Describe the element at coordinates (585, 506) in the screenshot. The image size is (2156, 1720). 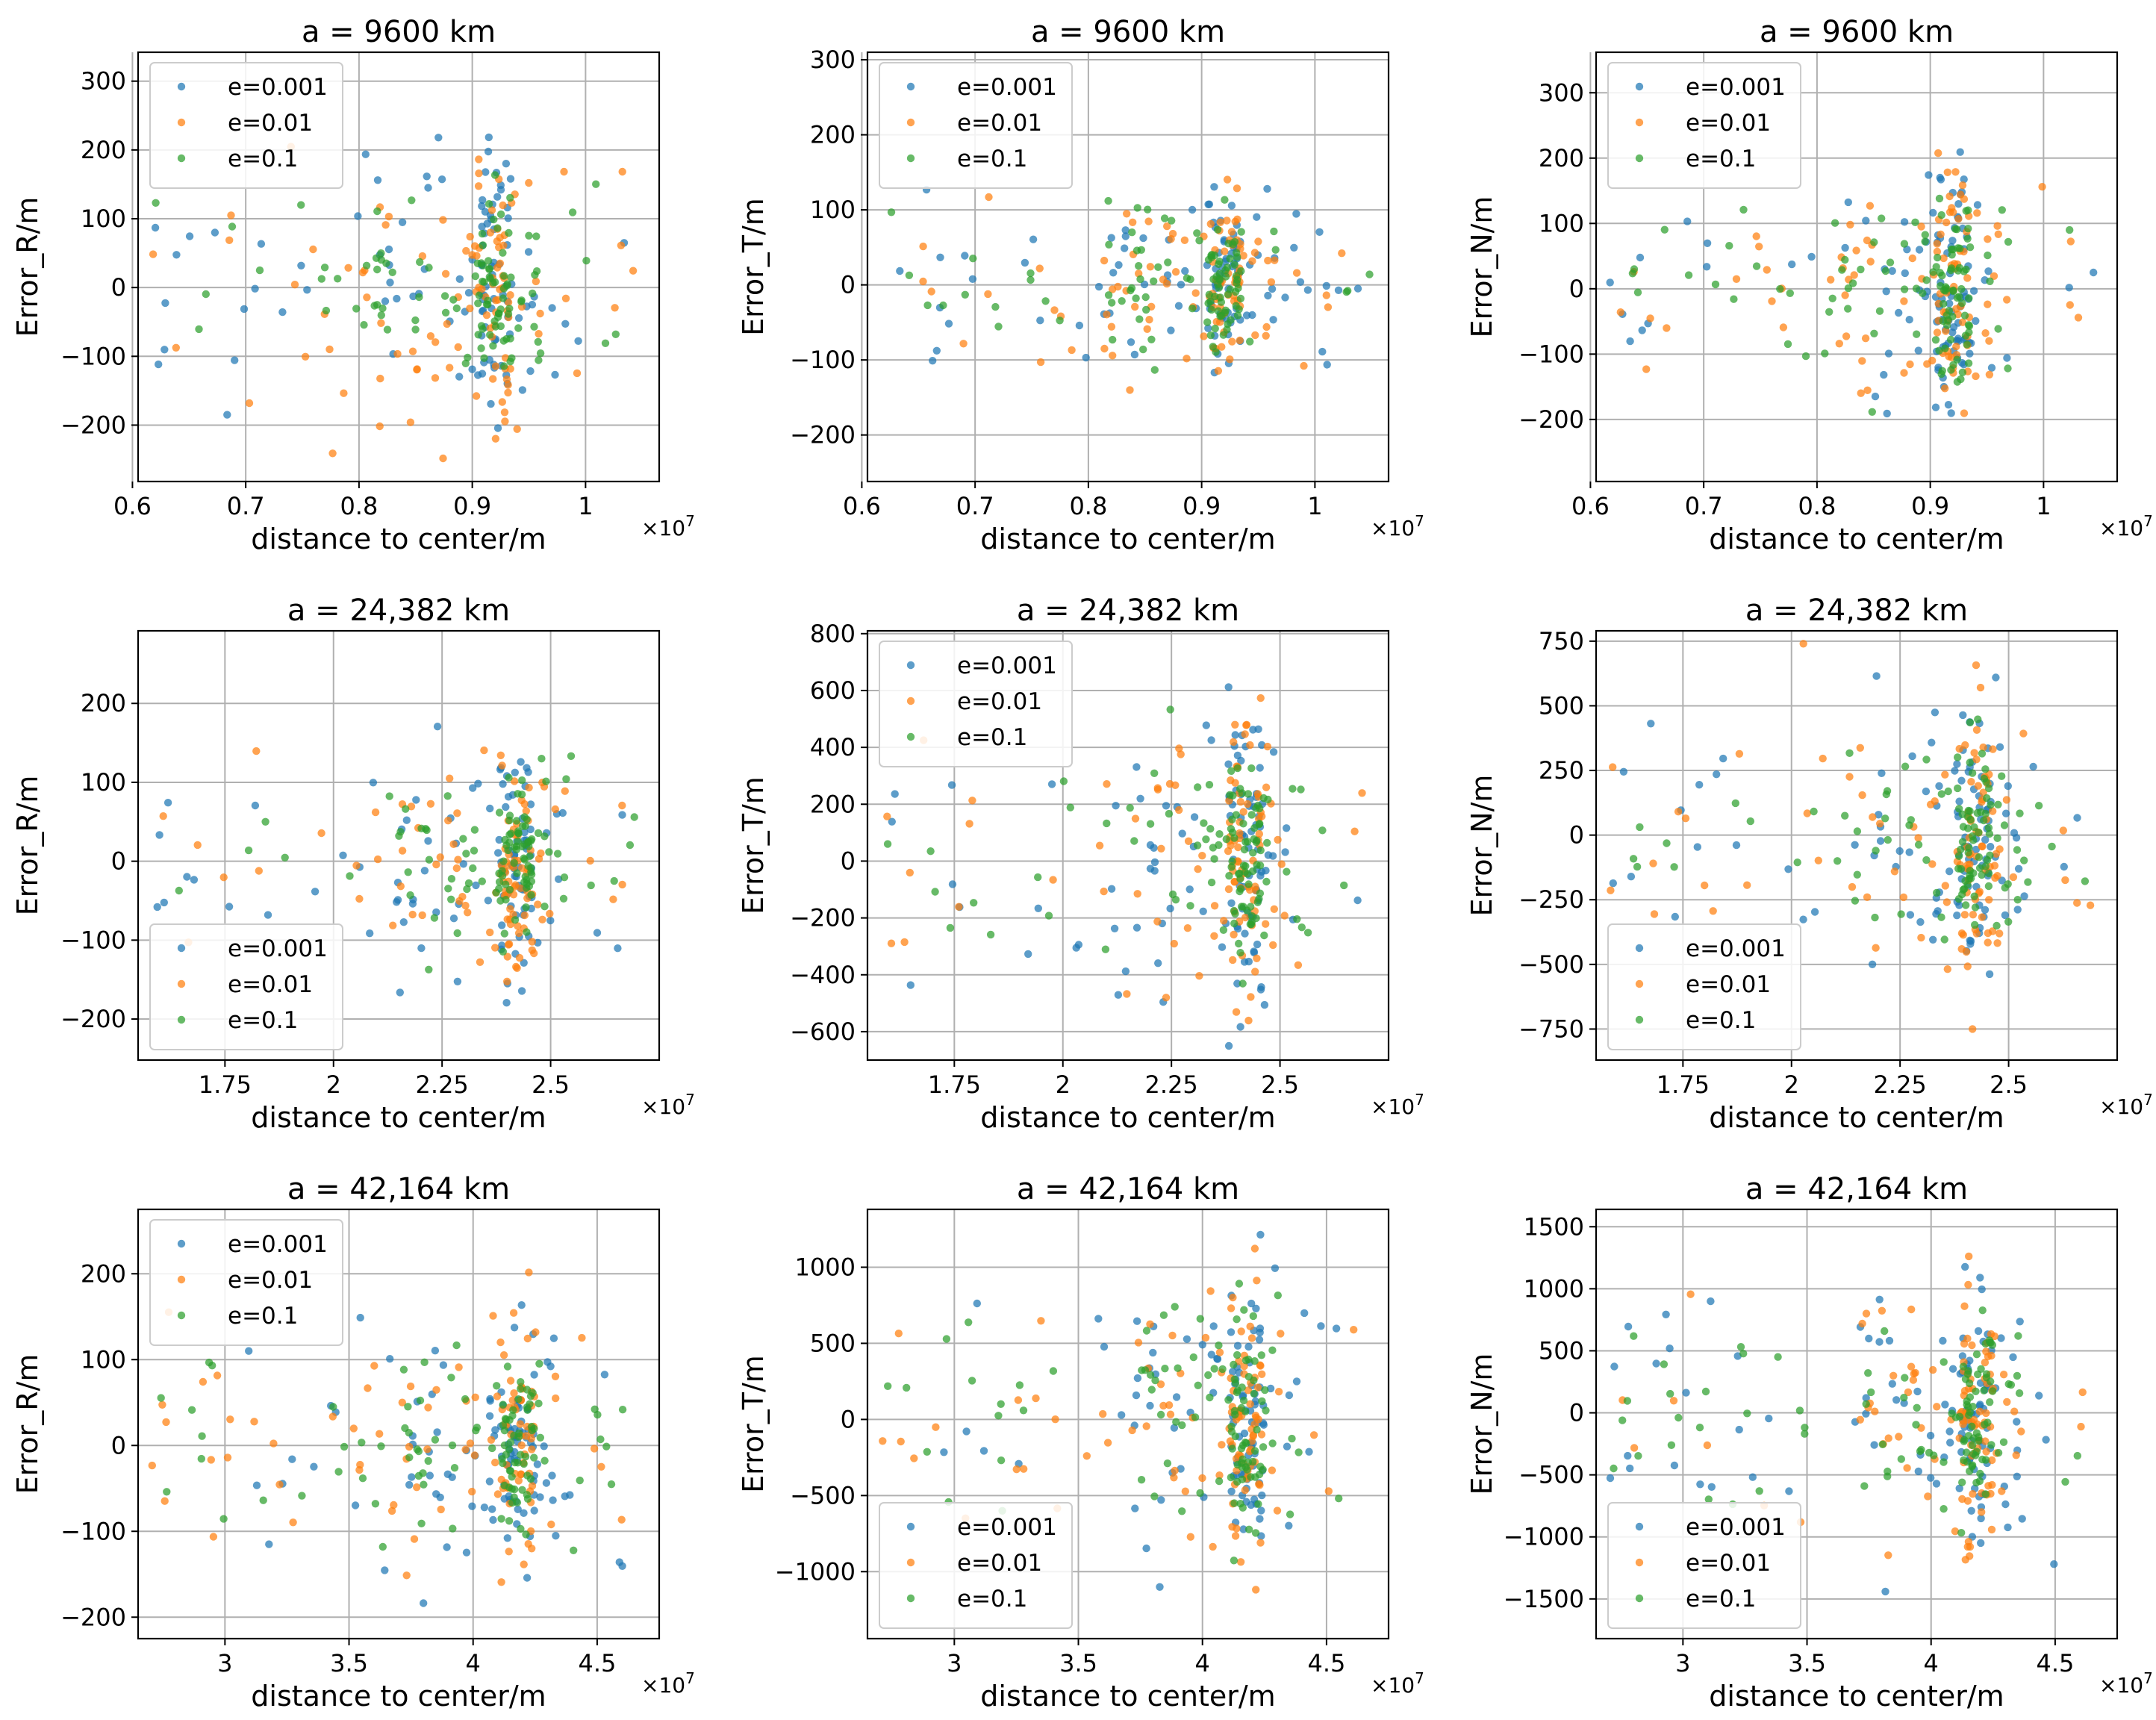
I see `x-tick-label: 1` at that location.